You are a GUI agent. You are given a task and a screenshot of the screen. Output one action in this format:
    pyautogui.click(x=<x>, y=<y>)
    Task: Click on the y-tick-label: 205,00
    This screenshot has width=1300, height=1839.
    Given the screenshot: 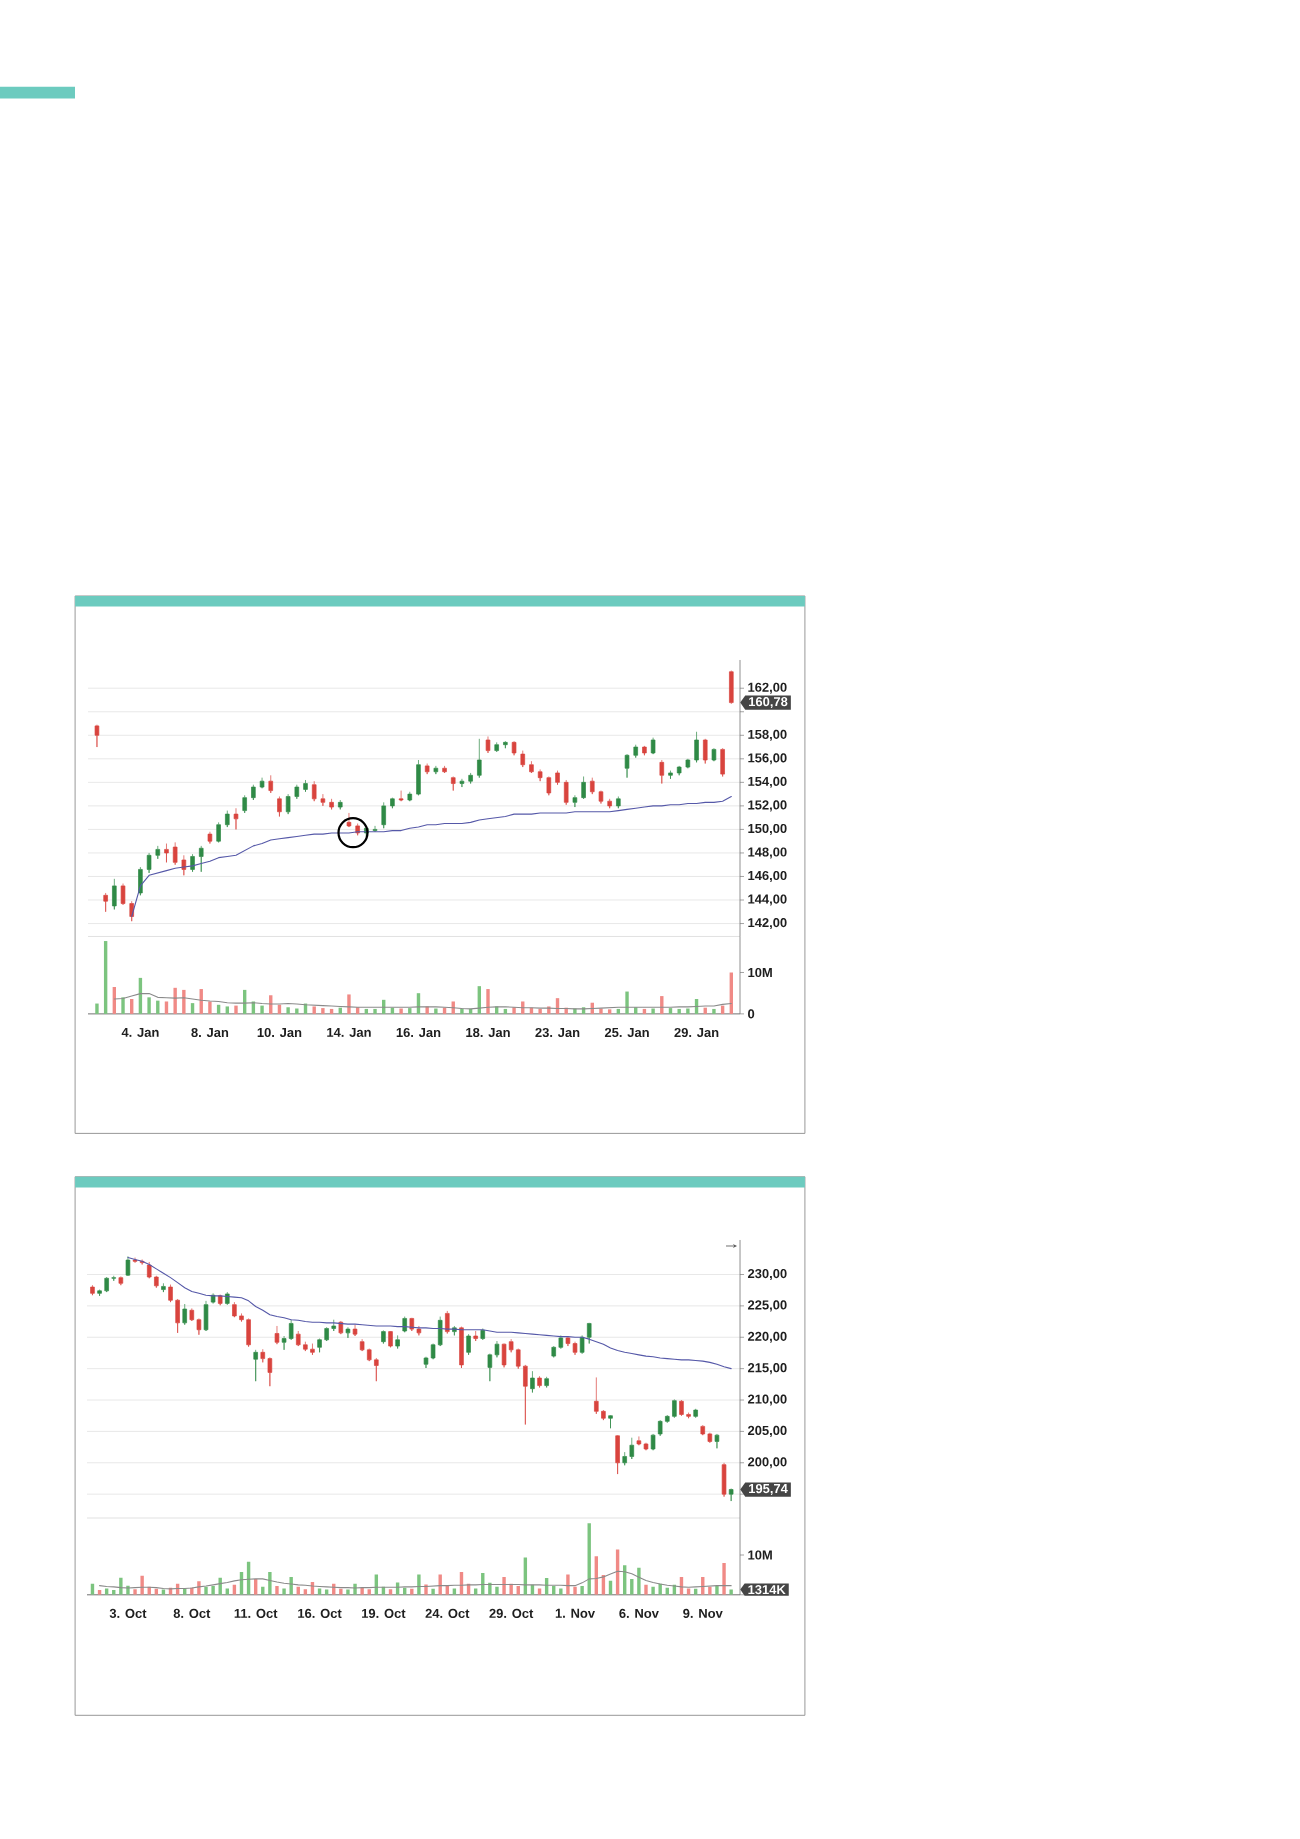 What is the action you would take?
    pyautogui.click(x=767, y=1431)
    